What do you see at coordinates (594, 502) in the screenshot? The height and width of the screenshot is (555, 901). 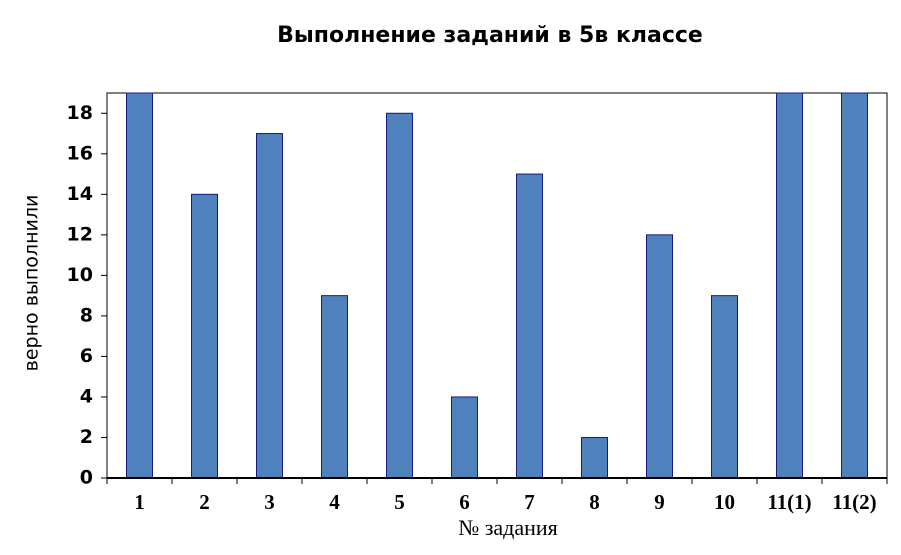 I see `x-tick-label: 8` at bounding box center [594, 502].